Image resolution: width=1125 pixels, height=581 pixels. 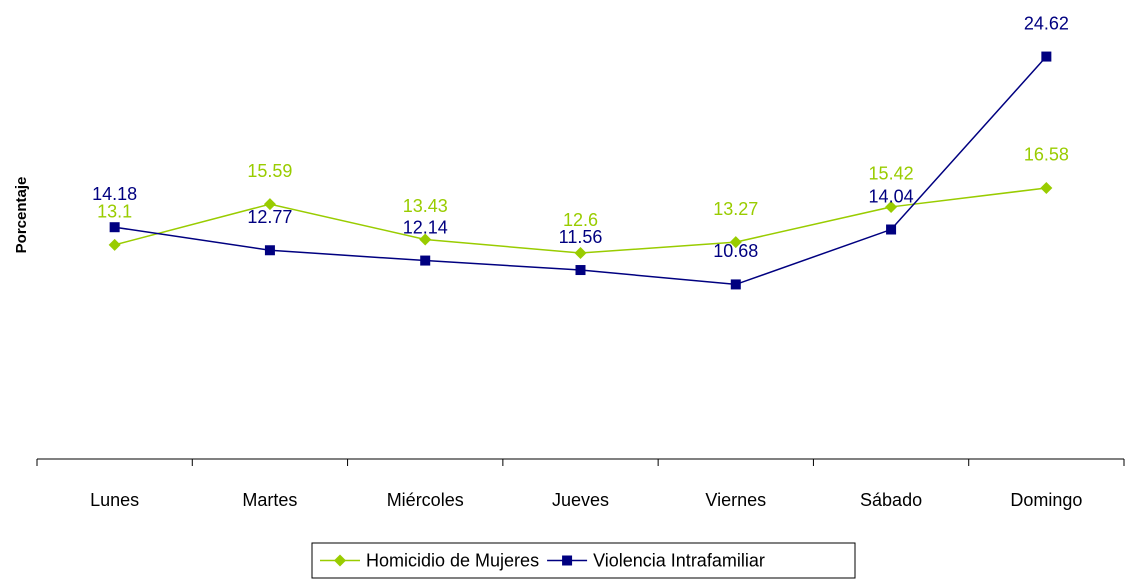 I want to click on x-tick-label: Lunes, so click(x=114, y=500).